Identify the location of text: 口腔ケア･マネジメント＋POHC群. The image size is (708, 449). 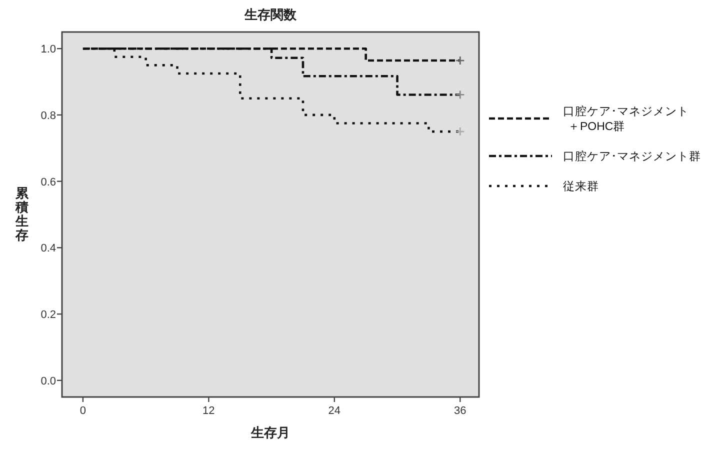
(626, 118).